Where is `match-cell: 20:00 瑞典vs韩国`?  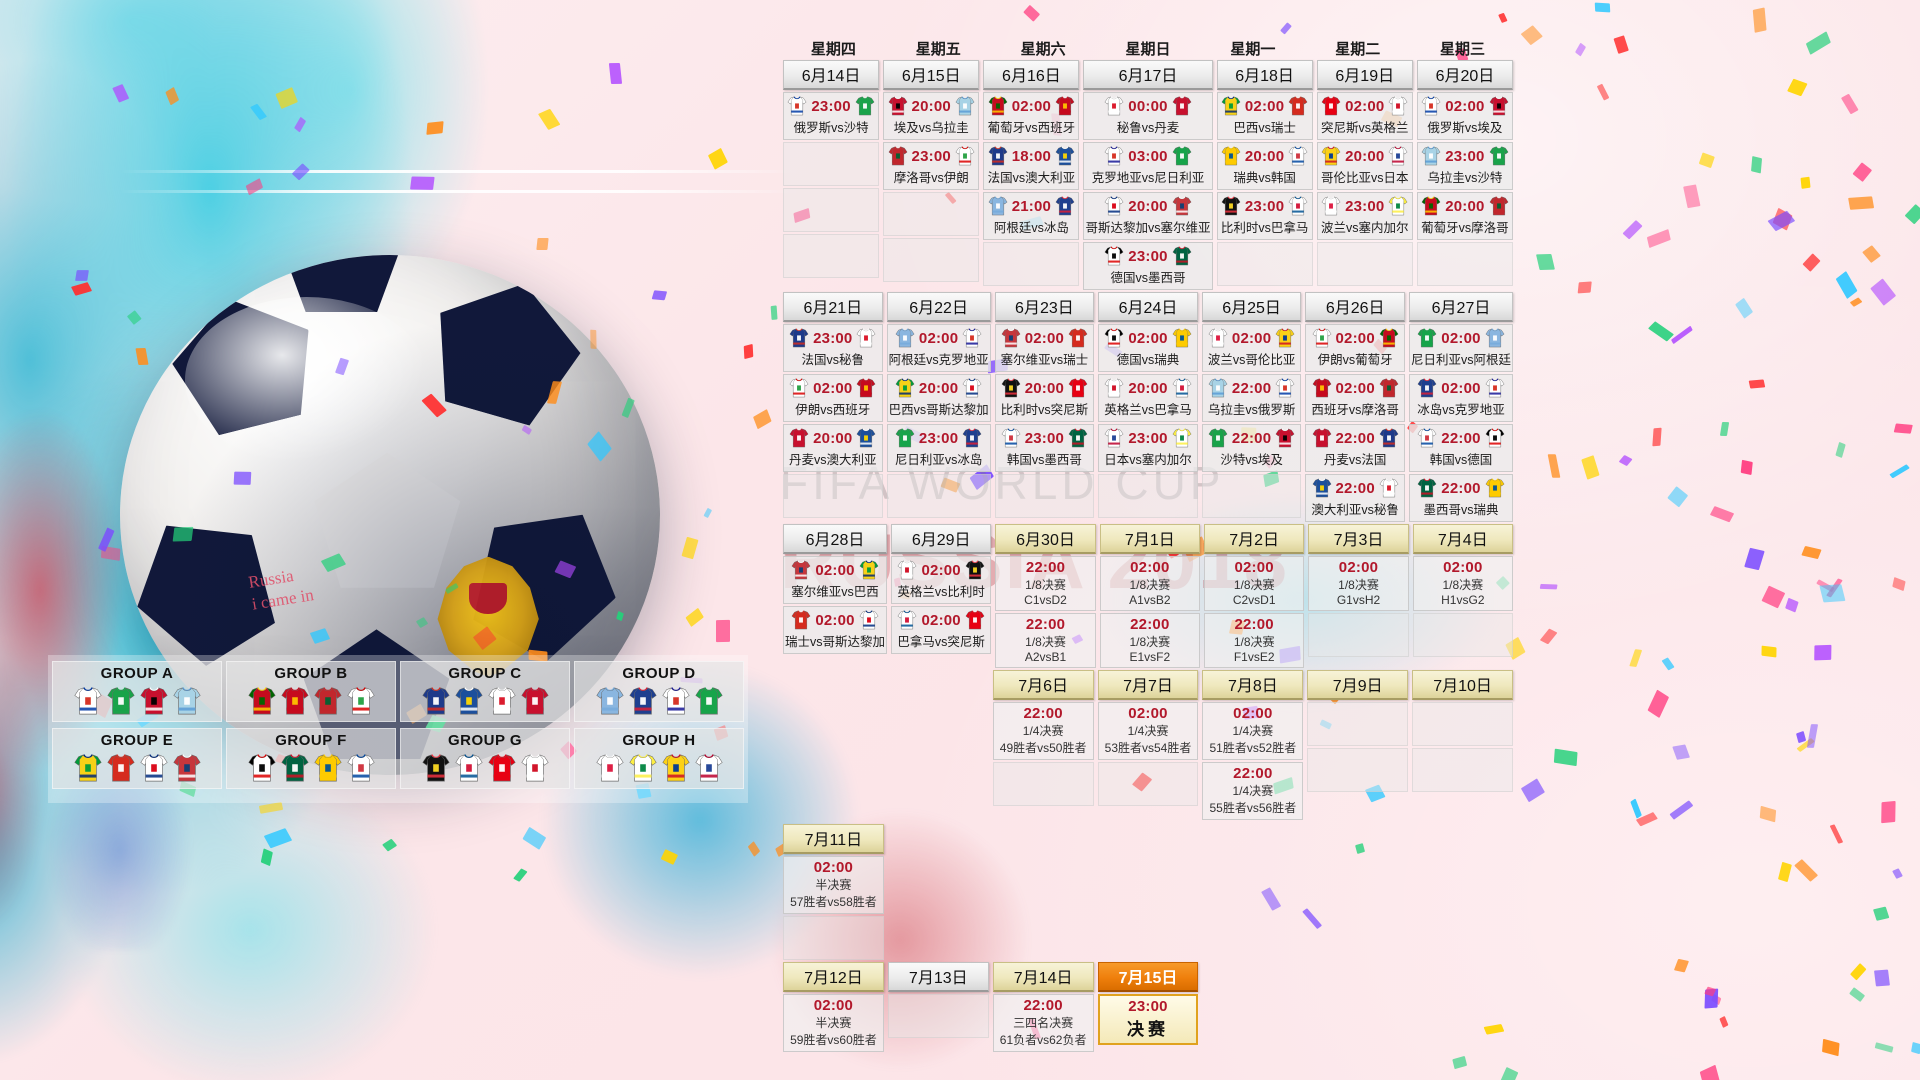 match-cell: 20:00 瑞典vs韩国 is located at coordinates (1264, 166).